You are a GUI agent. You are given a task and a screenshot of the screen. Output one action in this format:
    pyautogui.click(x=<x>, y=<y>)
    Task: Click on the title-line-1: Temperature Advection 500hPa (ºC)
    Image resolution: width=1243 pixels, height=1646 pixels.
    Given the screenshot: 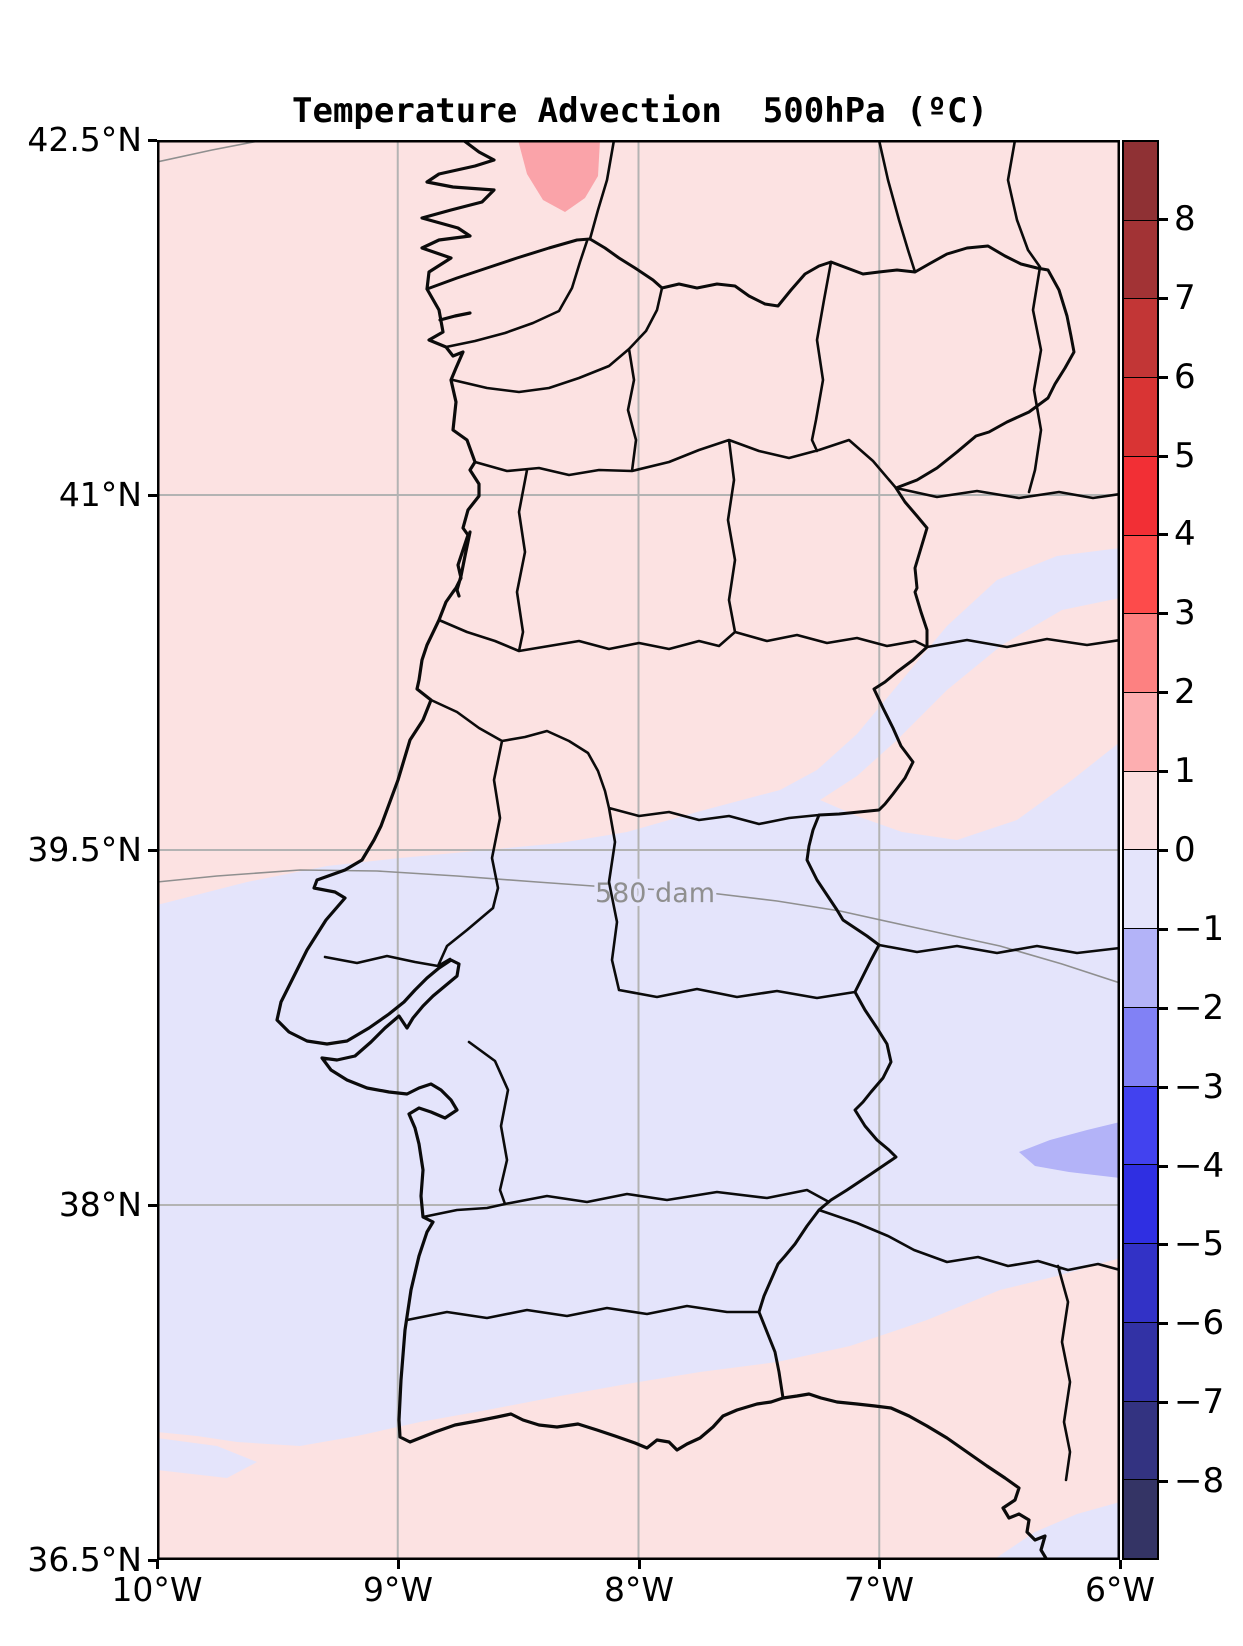 What is the action you would take?
    pyautogui.click(x=640, y=111)
    